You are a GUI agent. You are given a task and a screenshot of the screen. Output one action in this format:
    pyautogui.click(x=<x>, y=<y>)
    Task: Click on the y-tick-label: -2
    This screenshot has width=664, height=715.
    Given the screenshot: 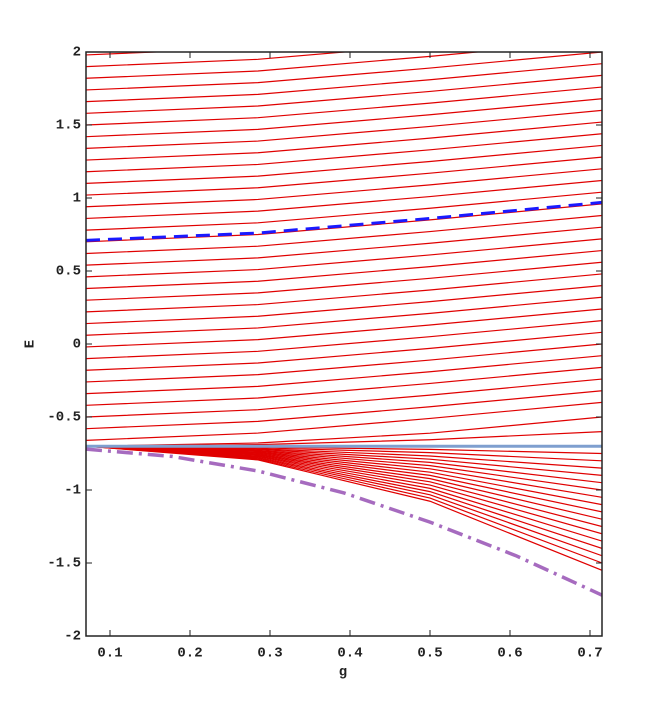 What is the action you would take?
    pyautogui.click(x=72, y=637)
    